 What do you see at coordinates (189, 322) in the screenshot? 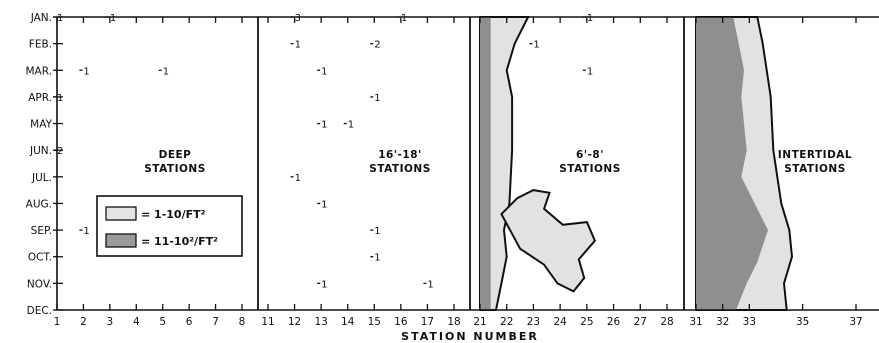
I see `station-label-6: 6` at bounding box center [189, 322].